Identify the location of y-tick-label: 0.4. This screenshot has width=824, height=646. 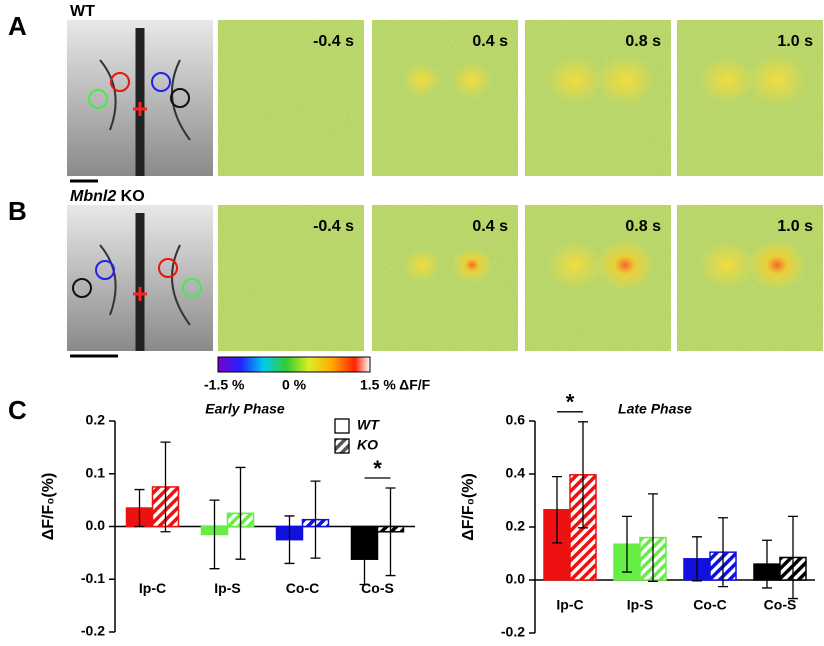
(516, 473).